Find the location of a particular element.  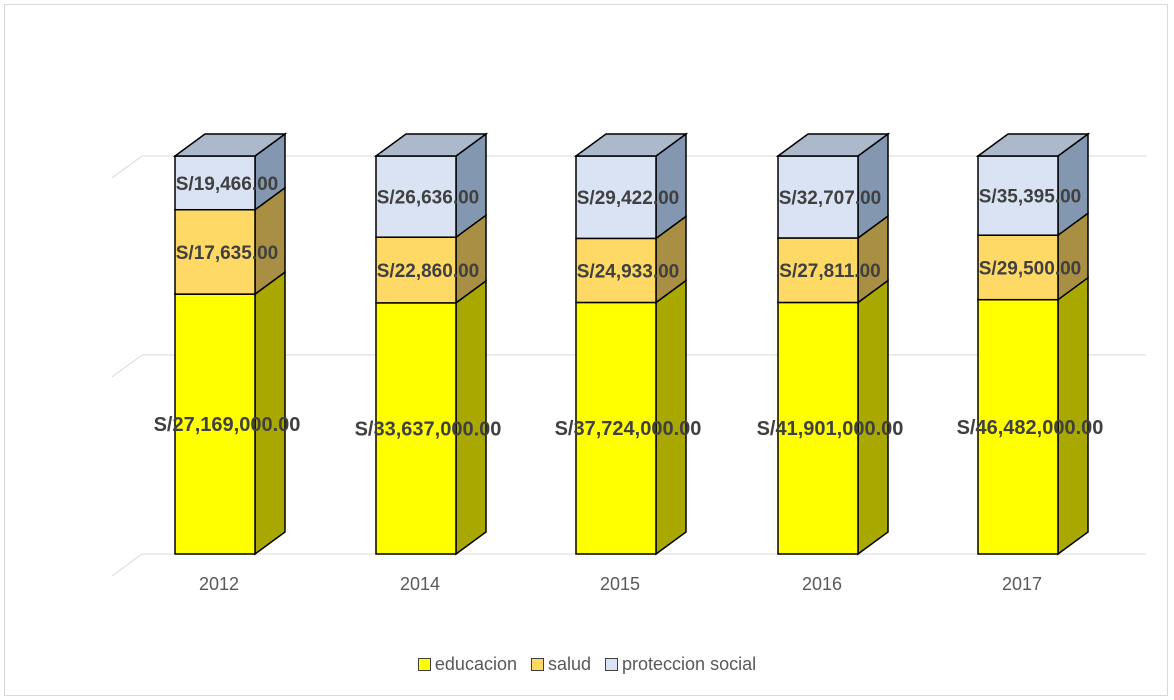

bar-educacion-2016 is located at coordinates (818, 428).